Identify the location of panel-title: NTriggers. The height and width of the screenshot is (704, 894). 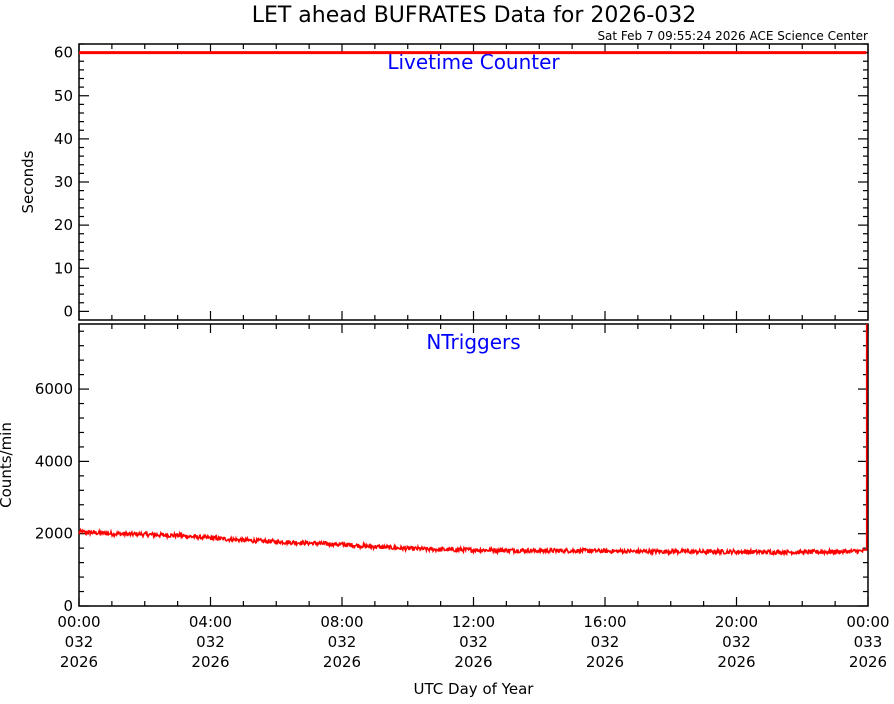
(473, 342).